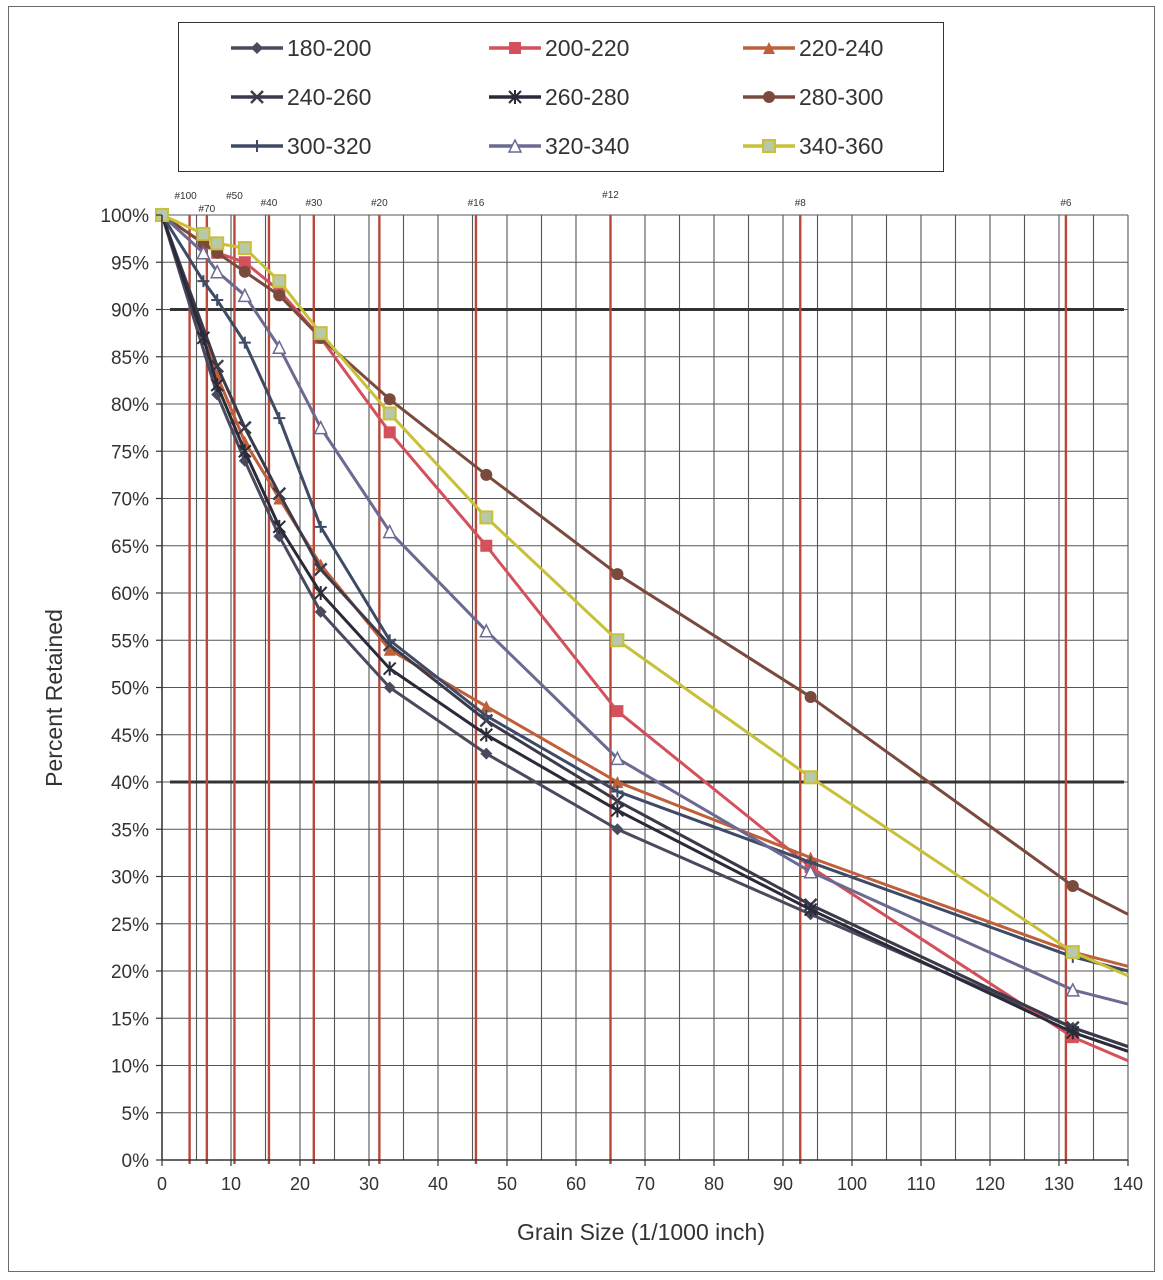  I want to click on y-tick-label: 50%, so click(130, 689).